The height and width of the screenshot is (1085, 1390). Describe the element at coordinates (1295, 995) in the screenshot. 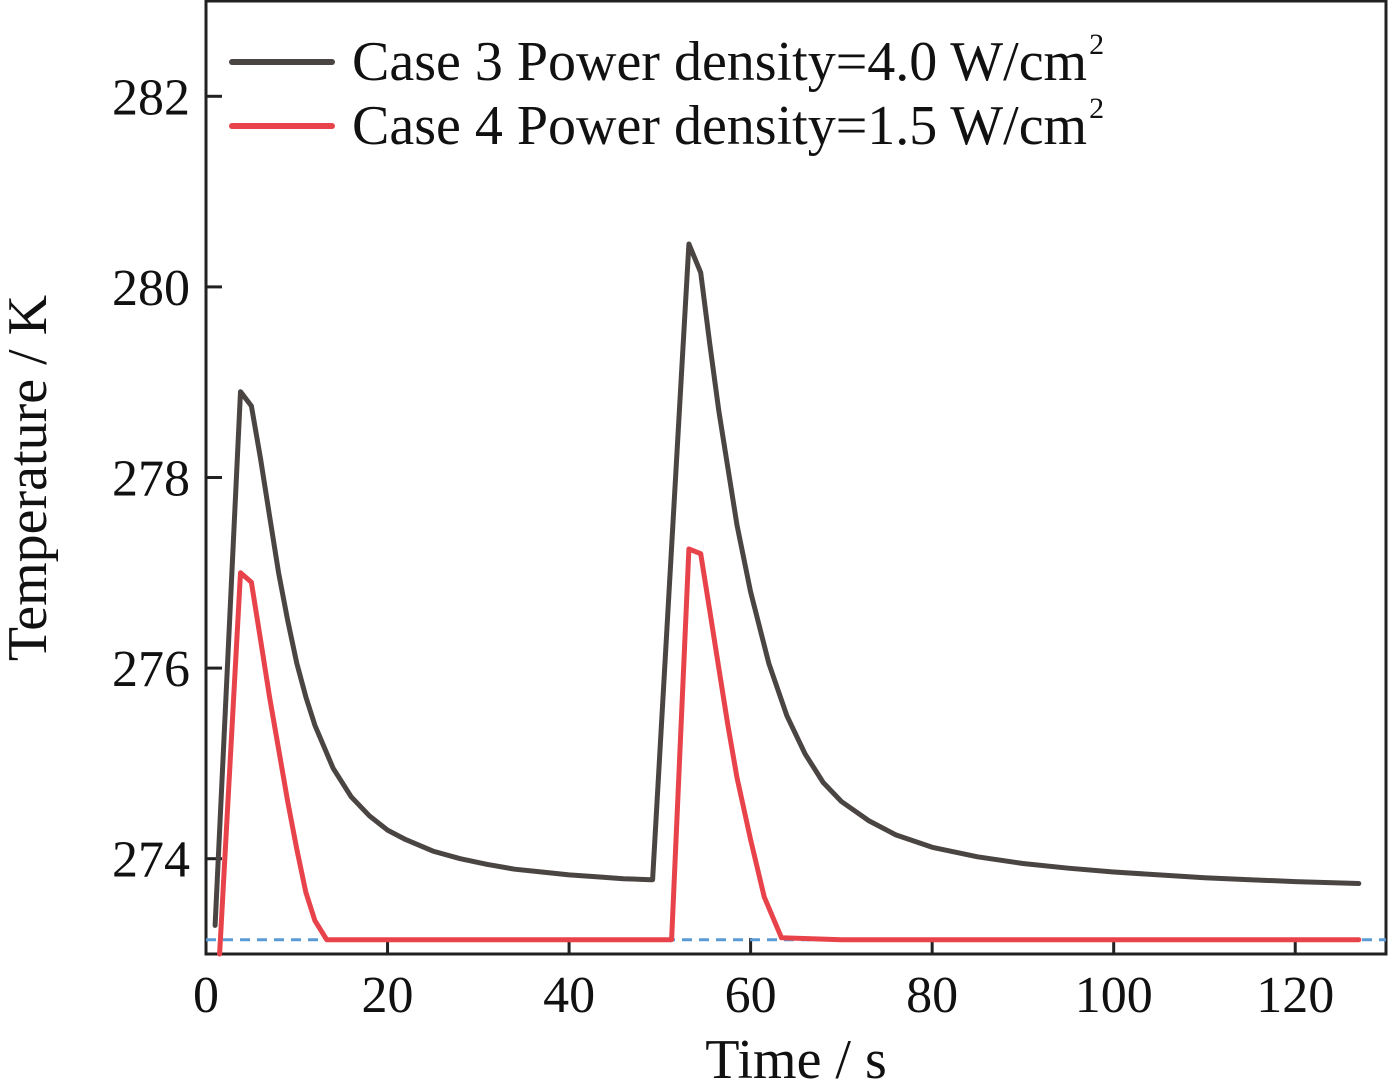

I see `x-tick-label-6: 120` at that location.